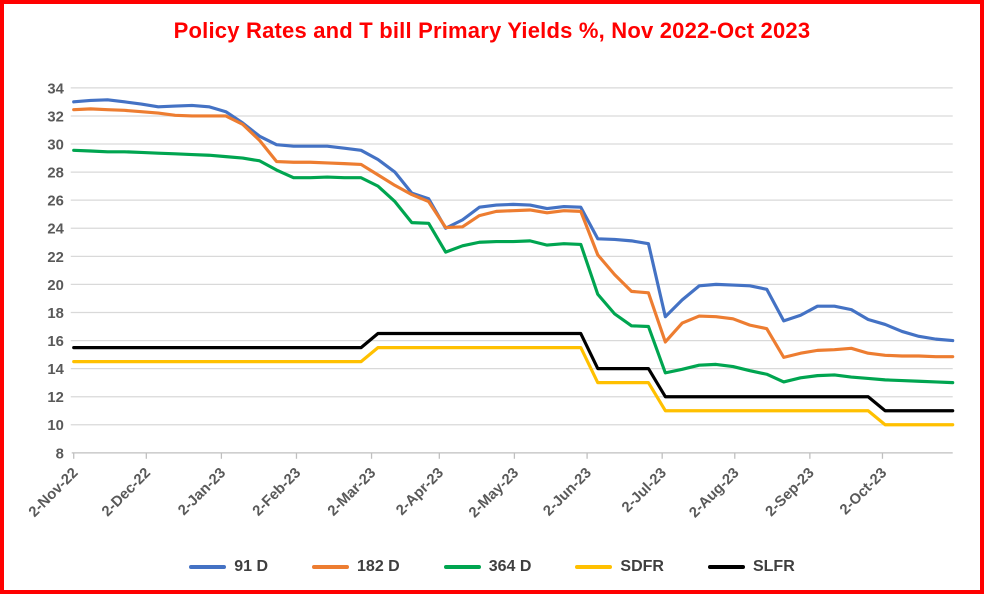 The height and width of the screenshot is (594, 984). I want to click on legend-item-364d: 364 D, so click(487, 567).